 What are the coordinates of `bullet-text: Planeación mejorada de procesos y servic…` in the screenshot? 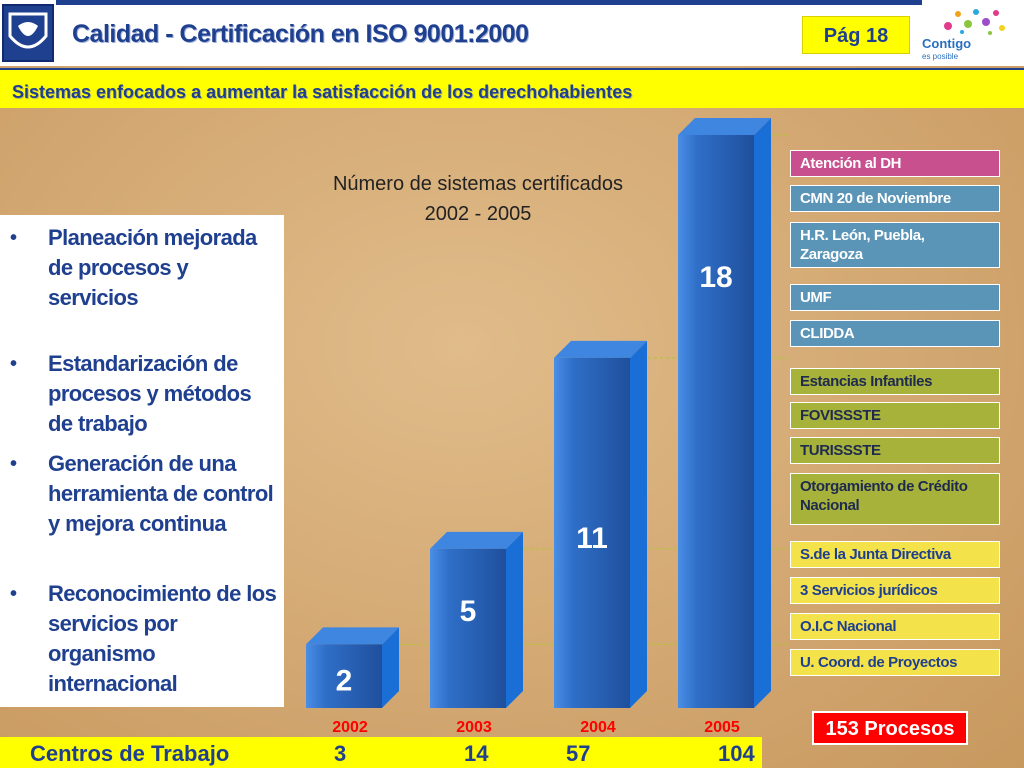 It's located at (152, 267).